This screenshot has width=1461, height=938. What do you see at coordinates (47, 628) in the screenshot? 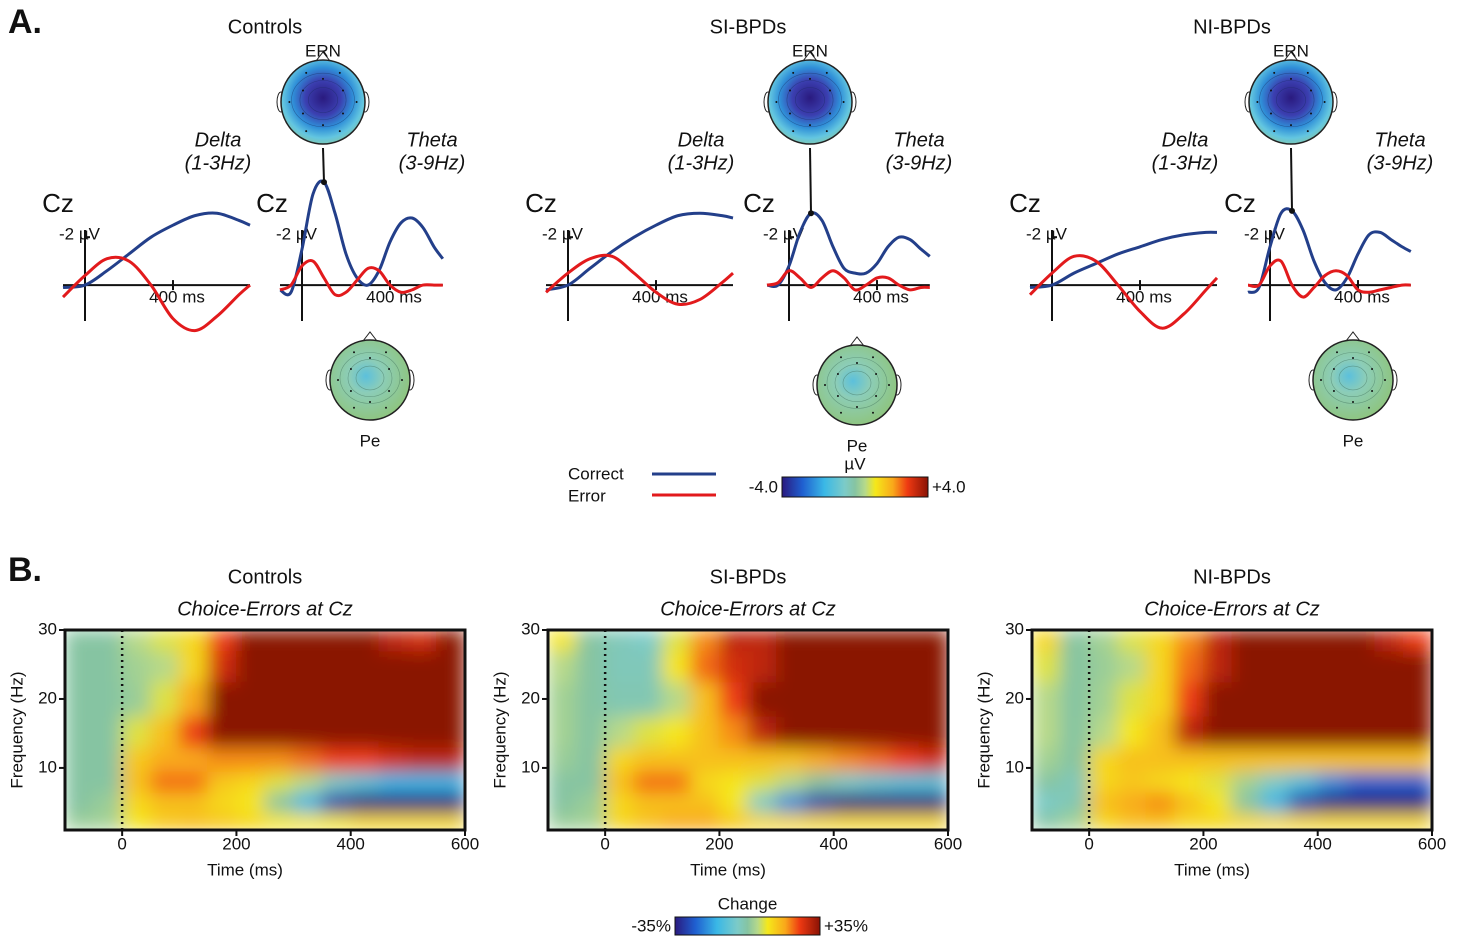
I see `y-tick-label: 30` at bounding box center [47, 628].